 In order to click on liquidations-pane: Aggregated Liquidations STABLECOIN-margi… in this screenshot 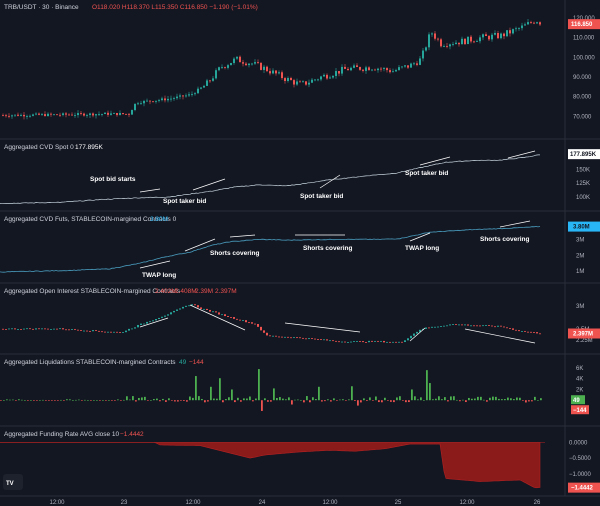, I will do `click(294, 387)`.